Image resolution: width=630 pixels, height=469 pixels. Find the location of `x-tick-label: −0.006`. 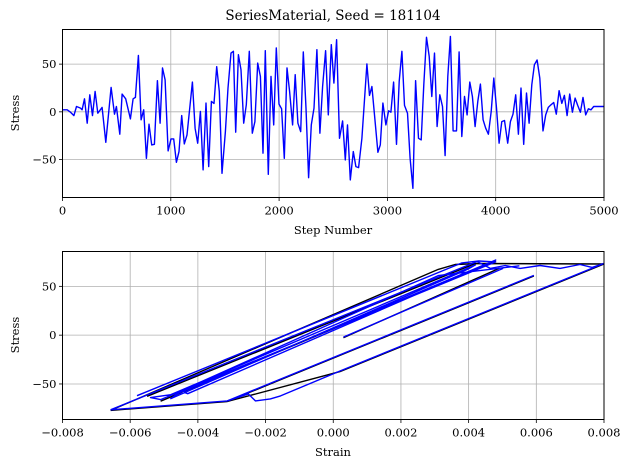

x-tick-label: −0.006 is located at coordinates (130, 433).